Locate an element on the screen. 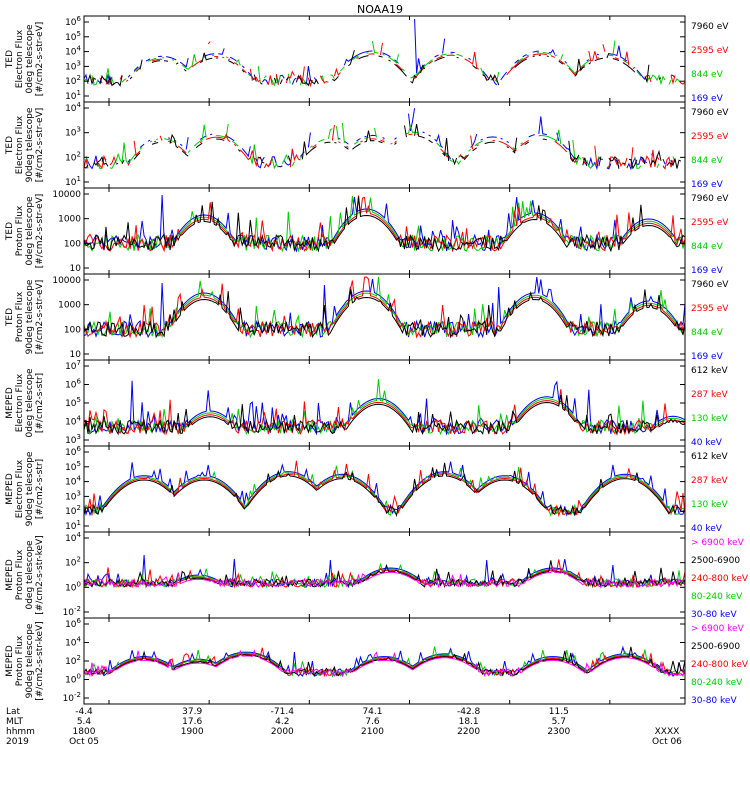 This screenshot has height=800, width=750. series-meped-e-0-612-kev is located at coordinates (384, 415).